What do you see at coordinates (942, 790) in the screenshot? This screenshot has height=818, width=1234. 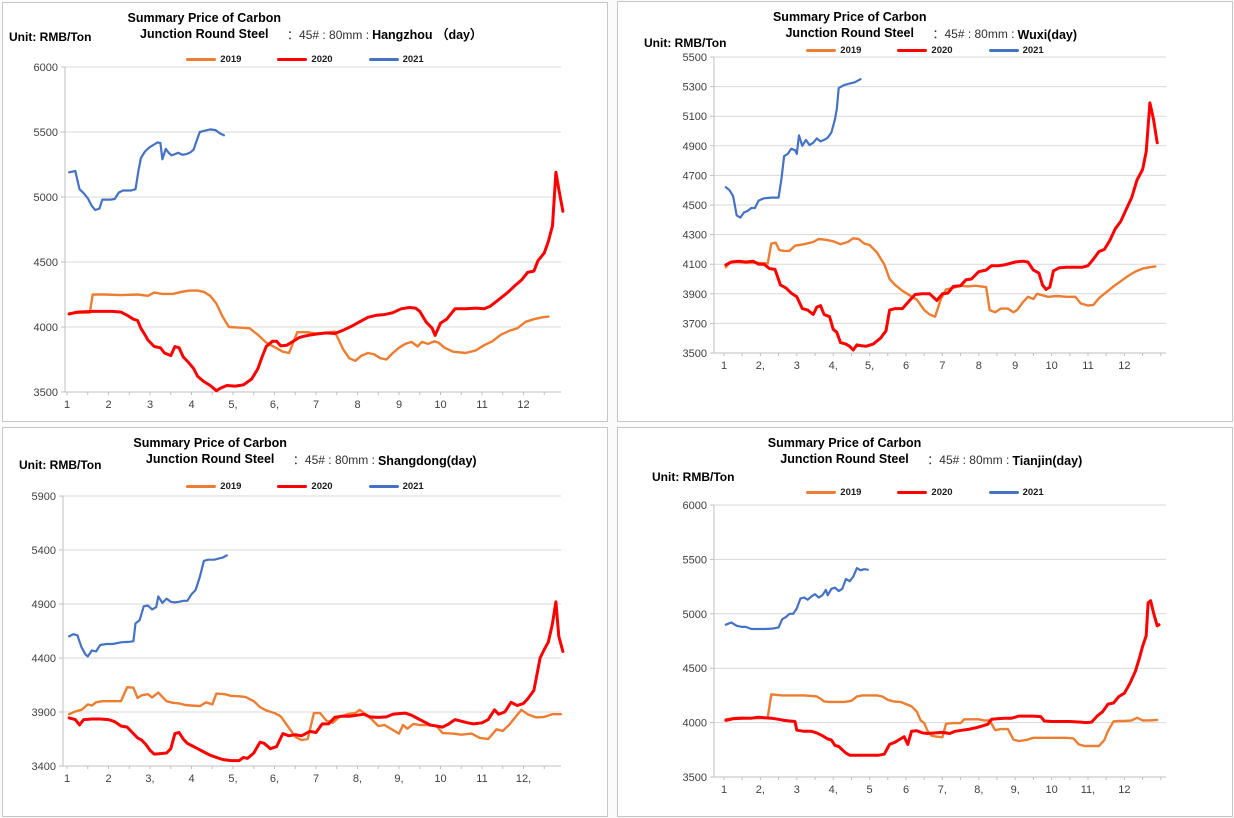 I see `svg-text: 7,` at bounding box center [942, 790].